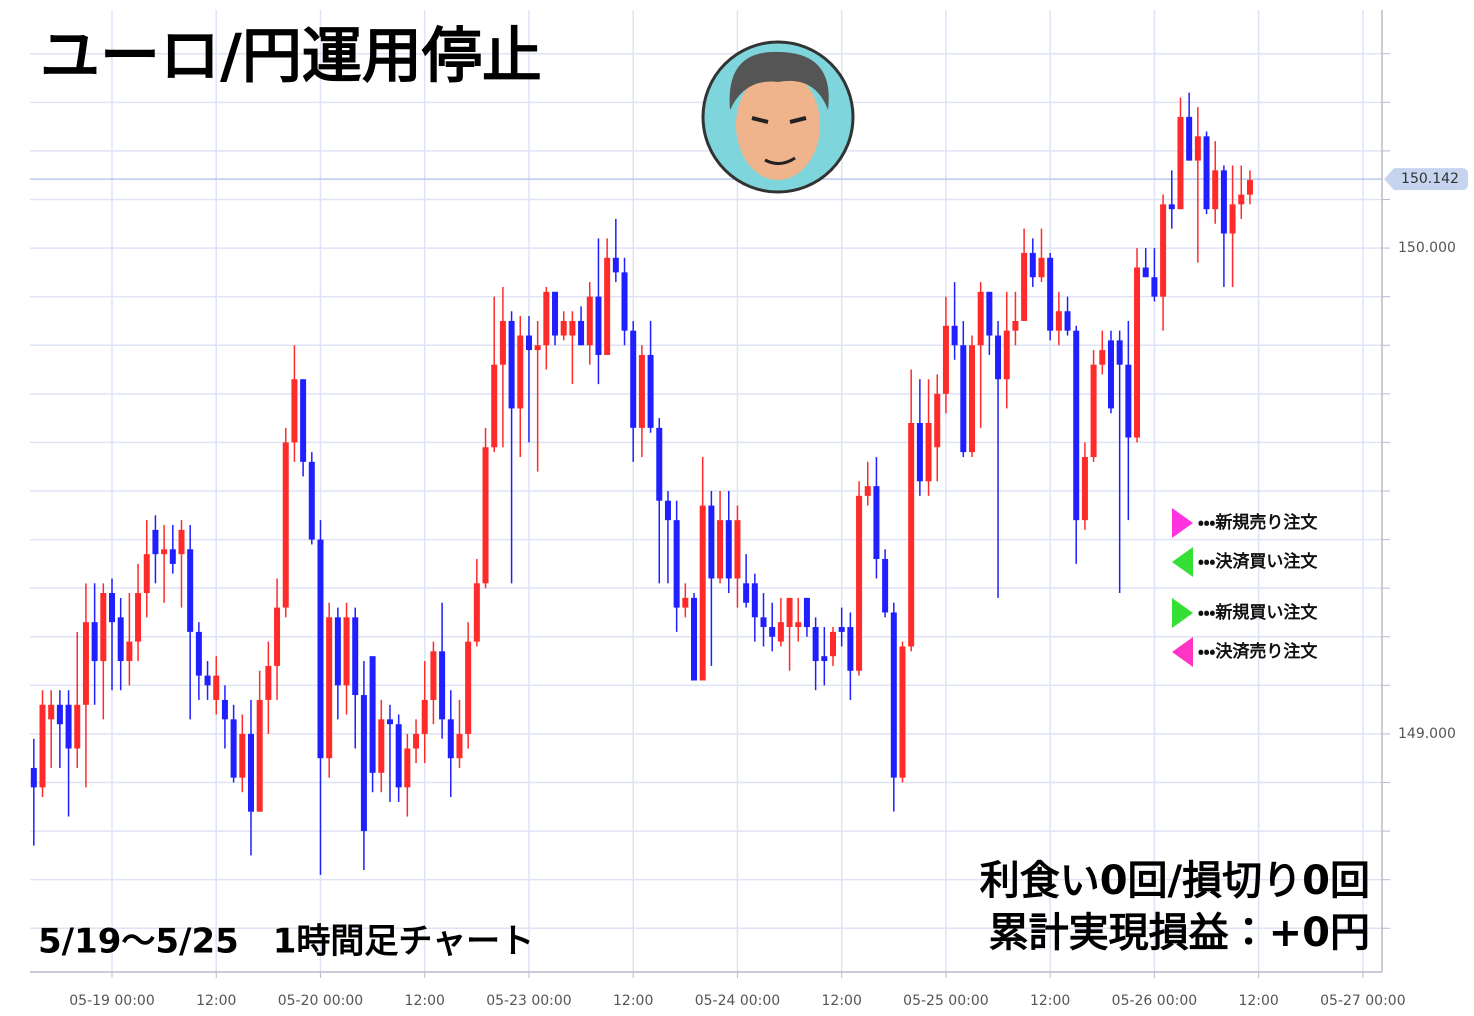 This screenshot has width=1474, height=1016. Describe the element at coordinates (1258, 561) in the screenshot. I see `legend-label: ・・・決済買い注文` at that location.